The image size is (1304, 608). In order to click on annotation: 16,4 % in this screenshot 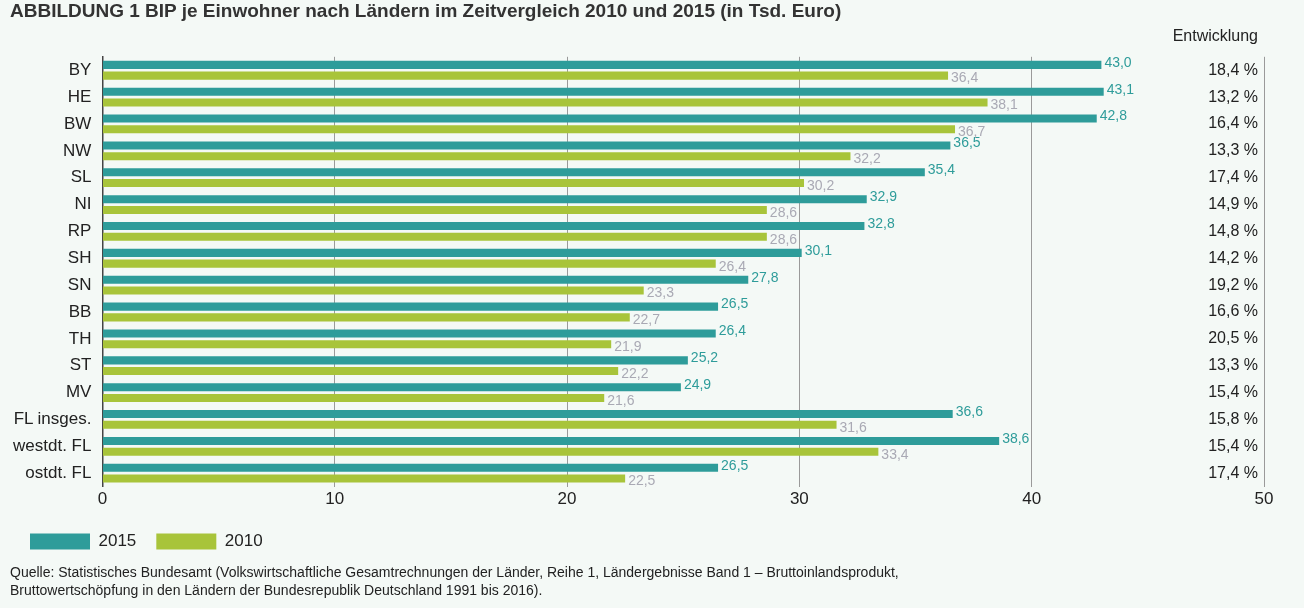, I will do `click(1233, 123)`.